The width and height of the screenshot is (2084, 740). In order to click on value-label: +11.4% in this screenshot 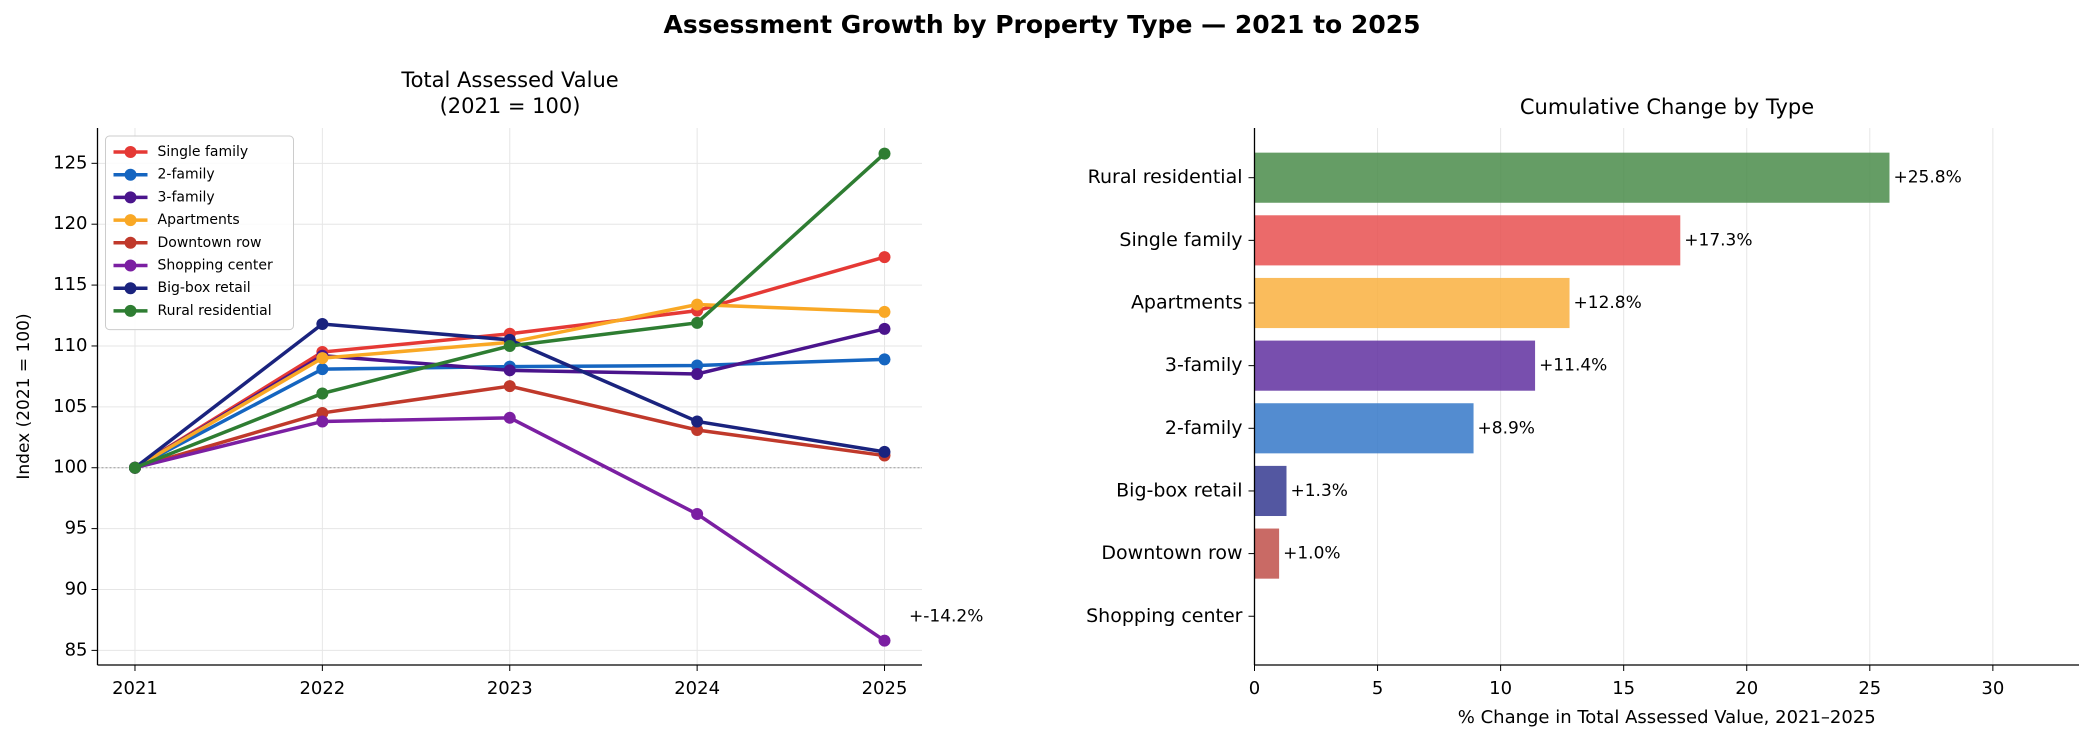, I will do `click(1573, 366)`.